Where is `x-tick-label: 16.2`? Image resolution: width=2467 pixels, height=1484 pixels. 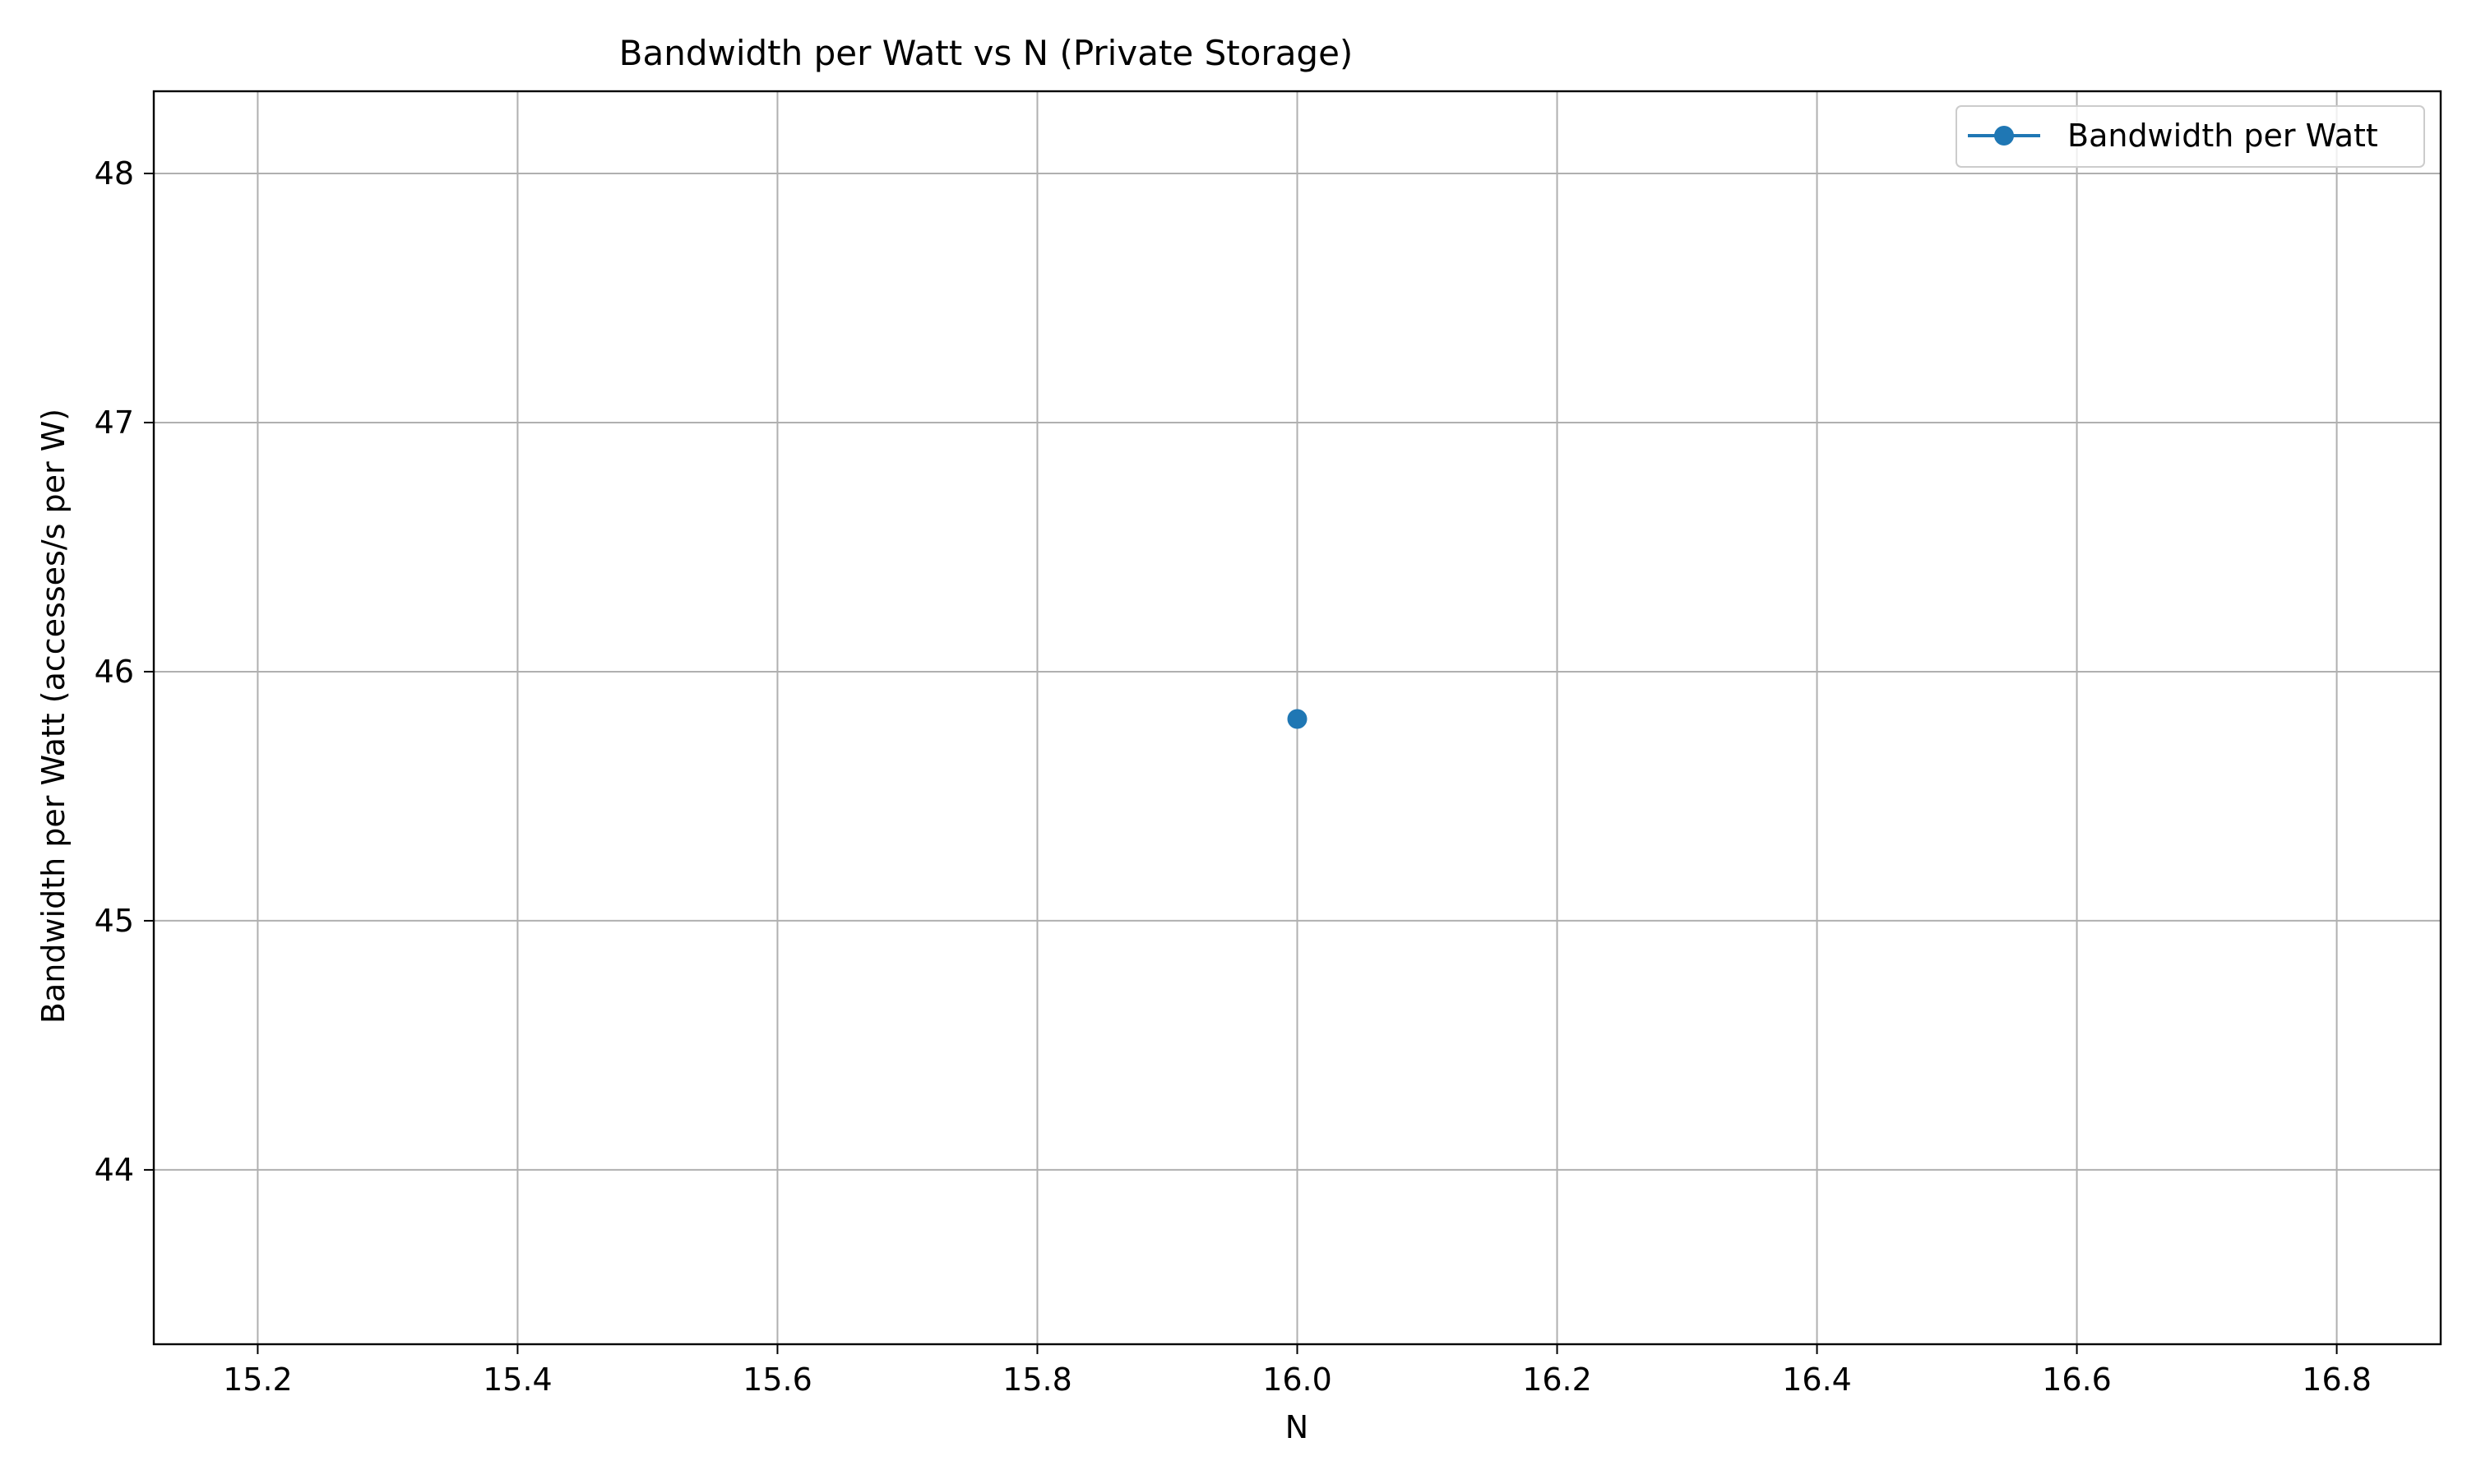
x-tick-label: 16.2 is located at coordinates (1557, 1379).